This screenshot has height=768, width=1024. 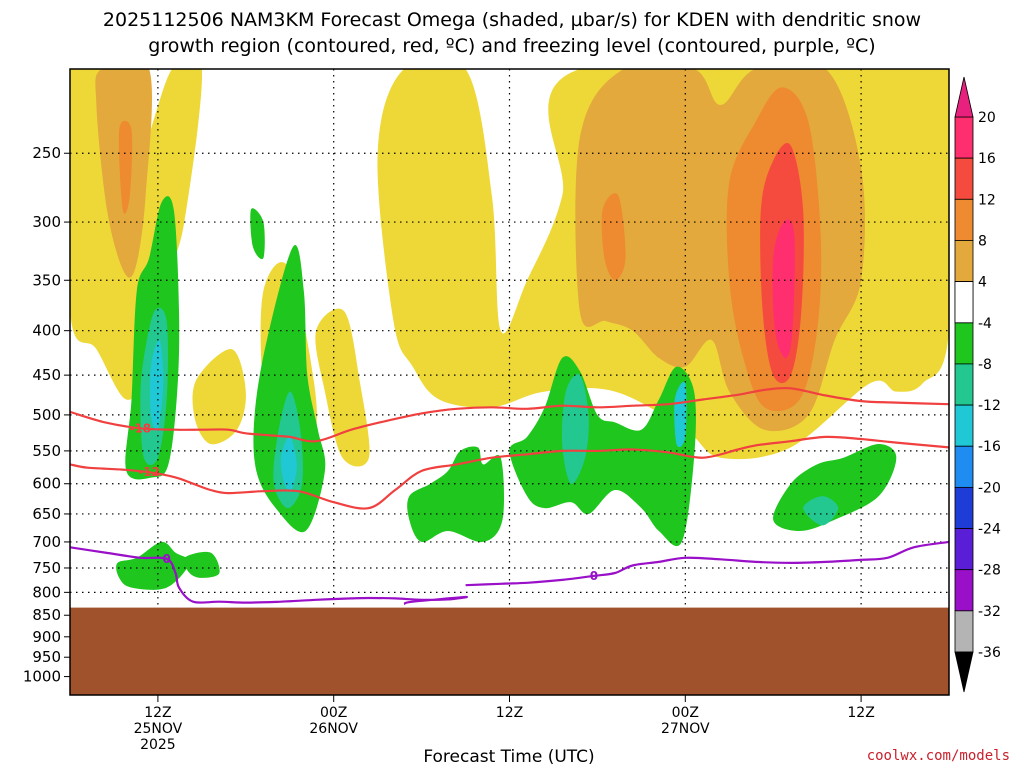 What do you see at coordinates (46, 484) in the screenshot?
I see `y-tick-label-600: 600` at bounding box center [46, 484].